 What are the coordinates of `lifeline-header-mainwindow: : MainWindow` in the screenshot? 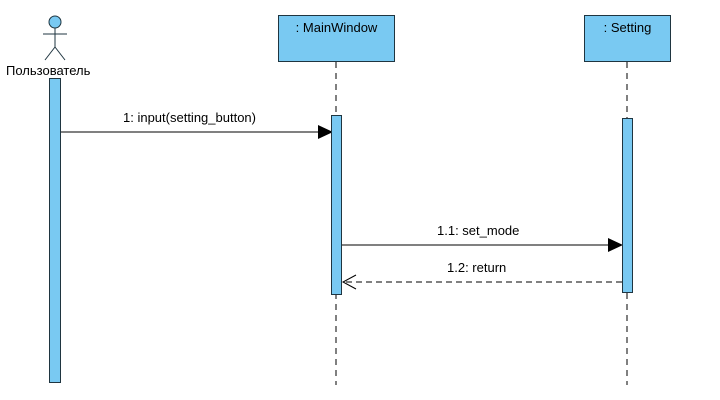 It's located at (336, 38).